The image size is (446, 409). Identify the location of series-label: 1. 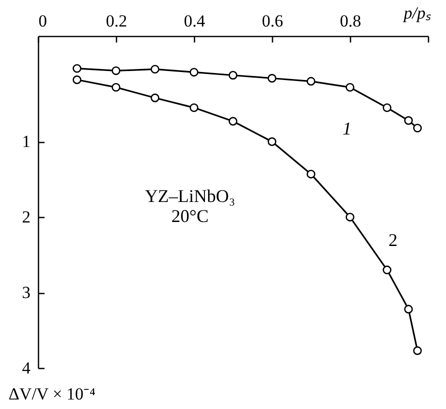
(347, 128).